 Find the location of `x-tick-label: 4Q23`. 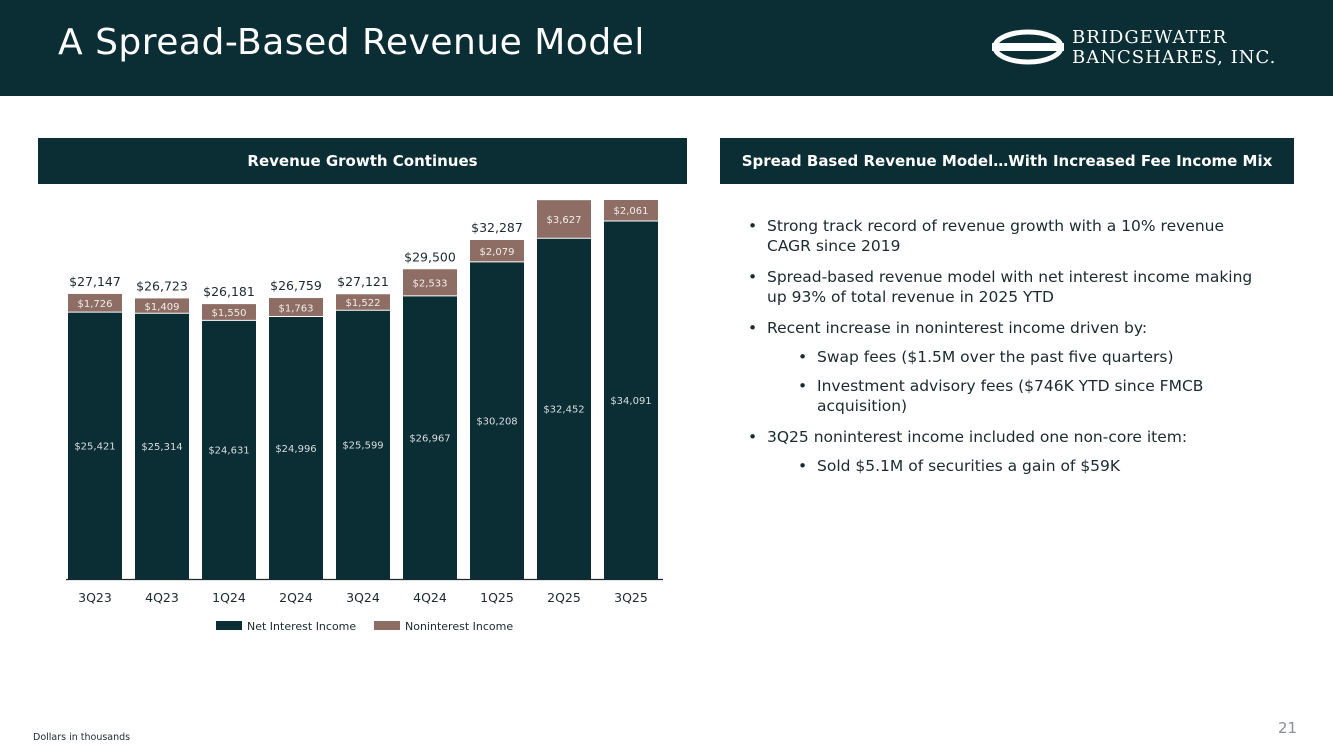

x-tick-label: 4Q23 is located at coordinates (162, 597).